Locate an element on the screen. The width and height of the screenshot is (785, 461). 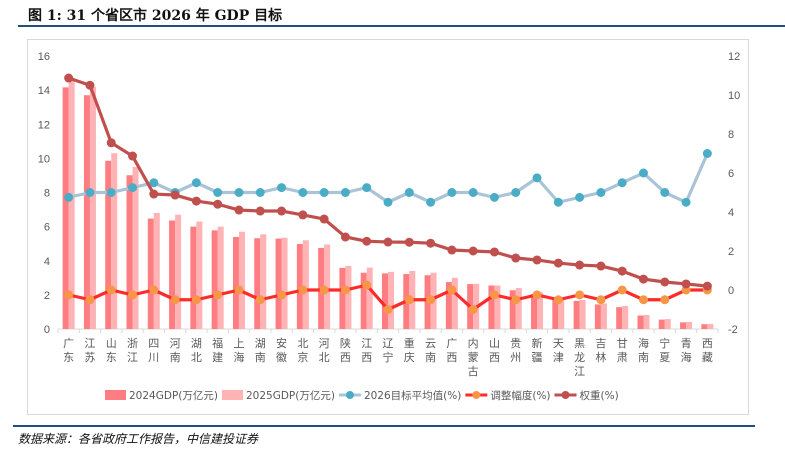
category-label: 苏 is located at coordinates (89, 357).